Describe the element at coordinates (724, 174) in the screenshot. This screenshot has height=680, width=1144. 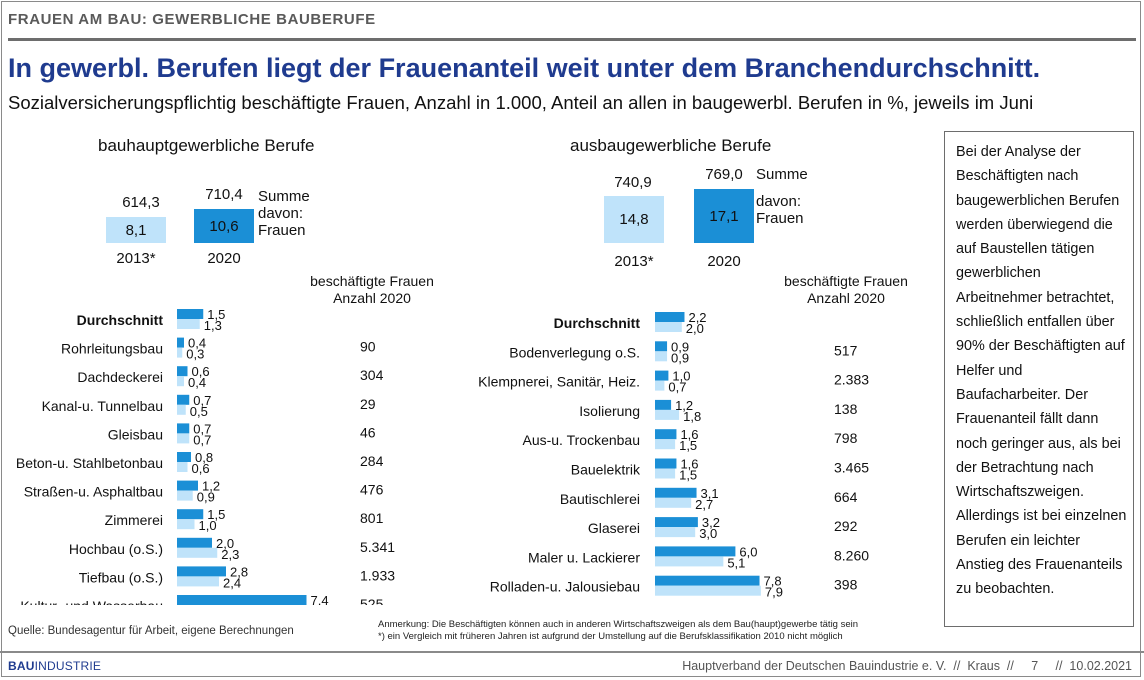
I see `chart2-sum-2020: 769,0` at that location.